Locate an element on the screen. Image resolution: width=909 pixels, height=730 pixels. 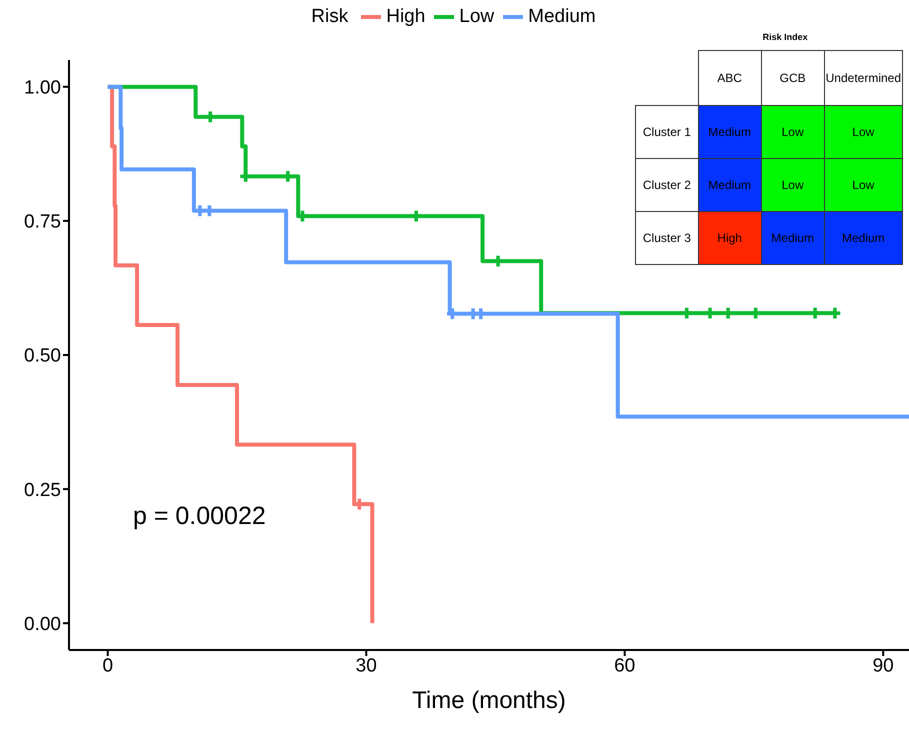
y-tick-label: 0.00 is located at coordinates (42, 624).